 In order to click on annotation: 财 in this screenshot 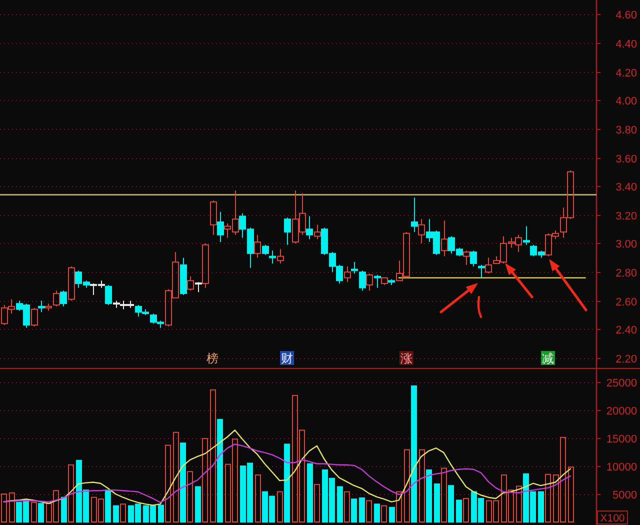, I will do `click(287, 359)`.